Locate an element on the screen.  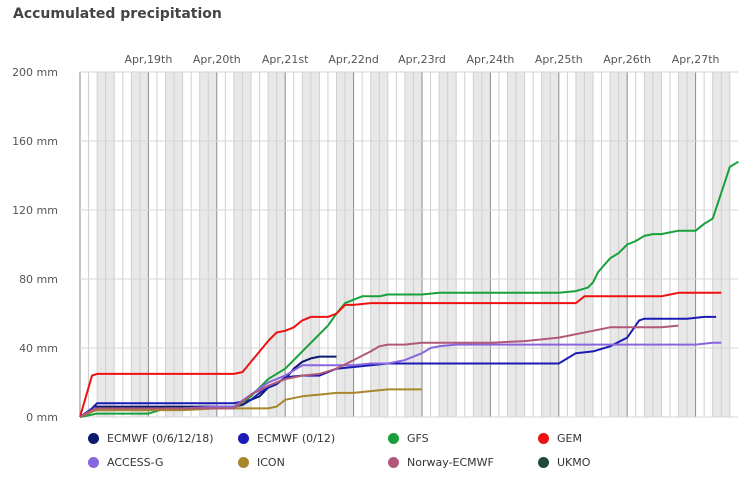
legend-label: GEM is located at coordinates (569, 438).